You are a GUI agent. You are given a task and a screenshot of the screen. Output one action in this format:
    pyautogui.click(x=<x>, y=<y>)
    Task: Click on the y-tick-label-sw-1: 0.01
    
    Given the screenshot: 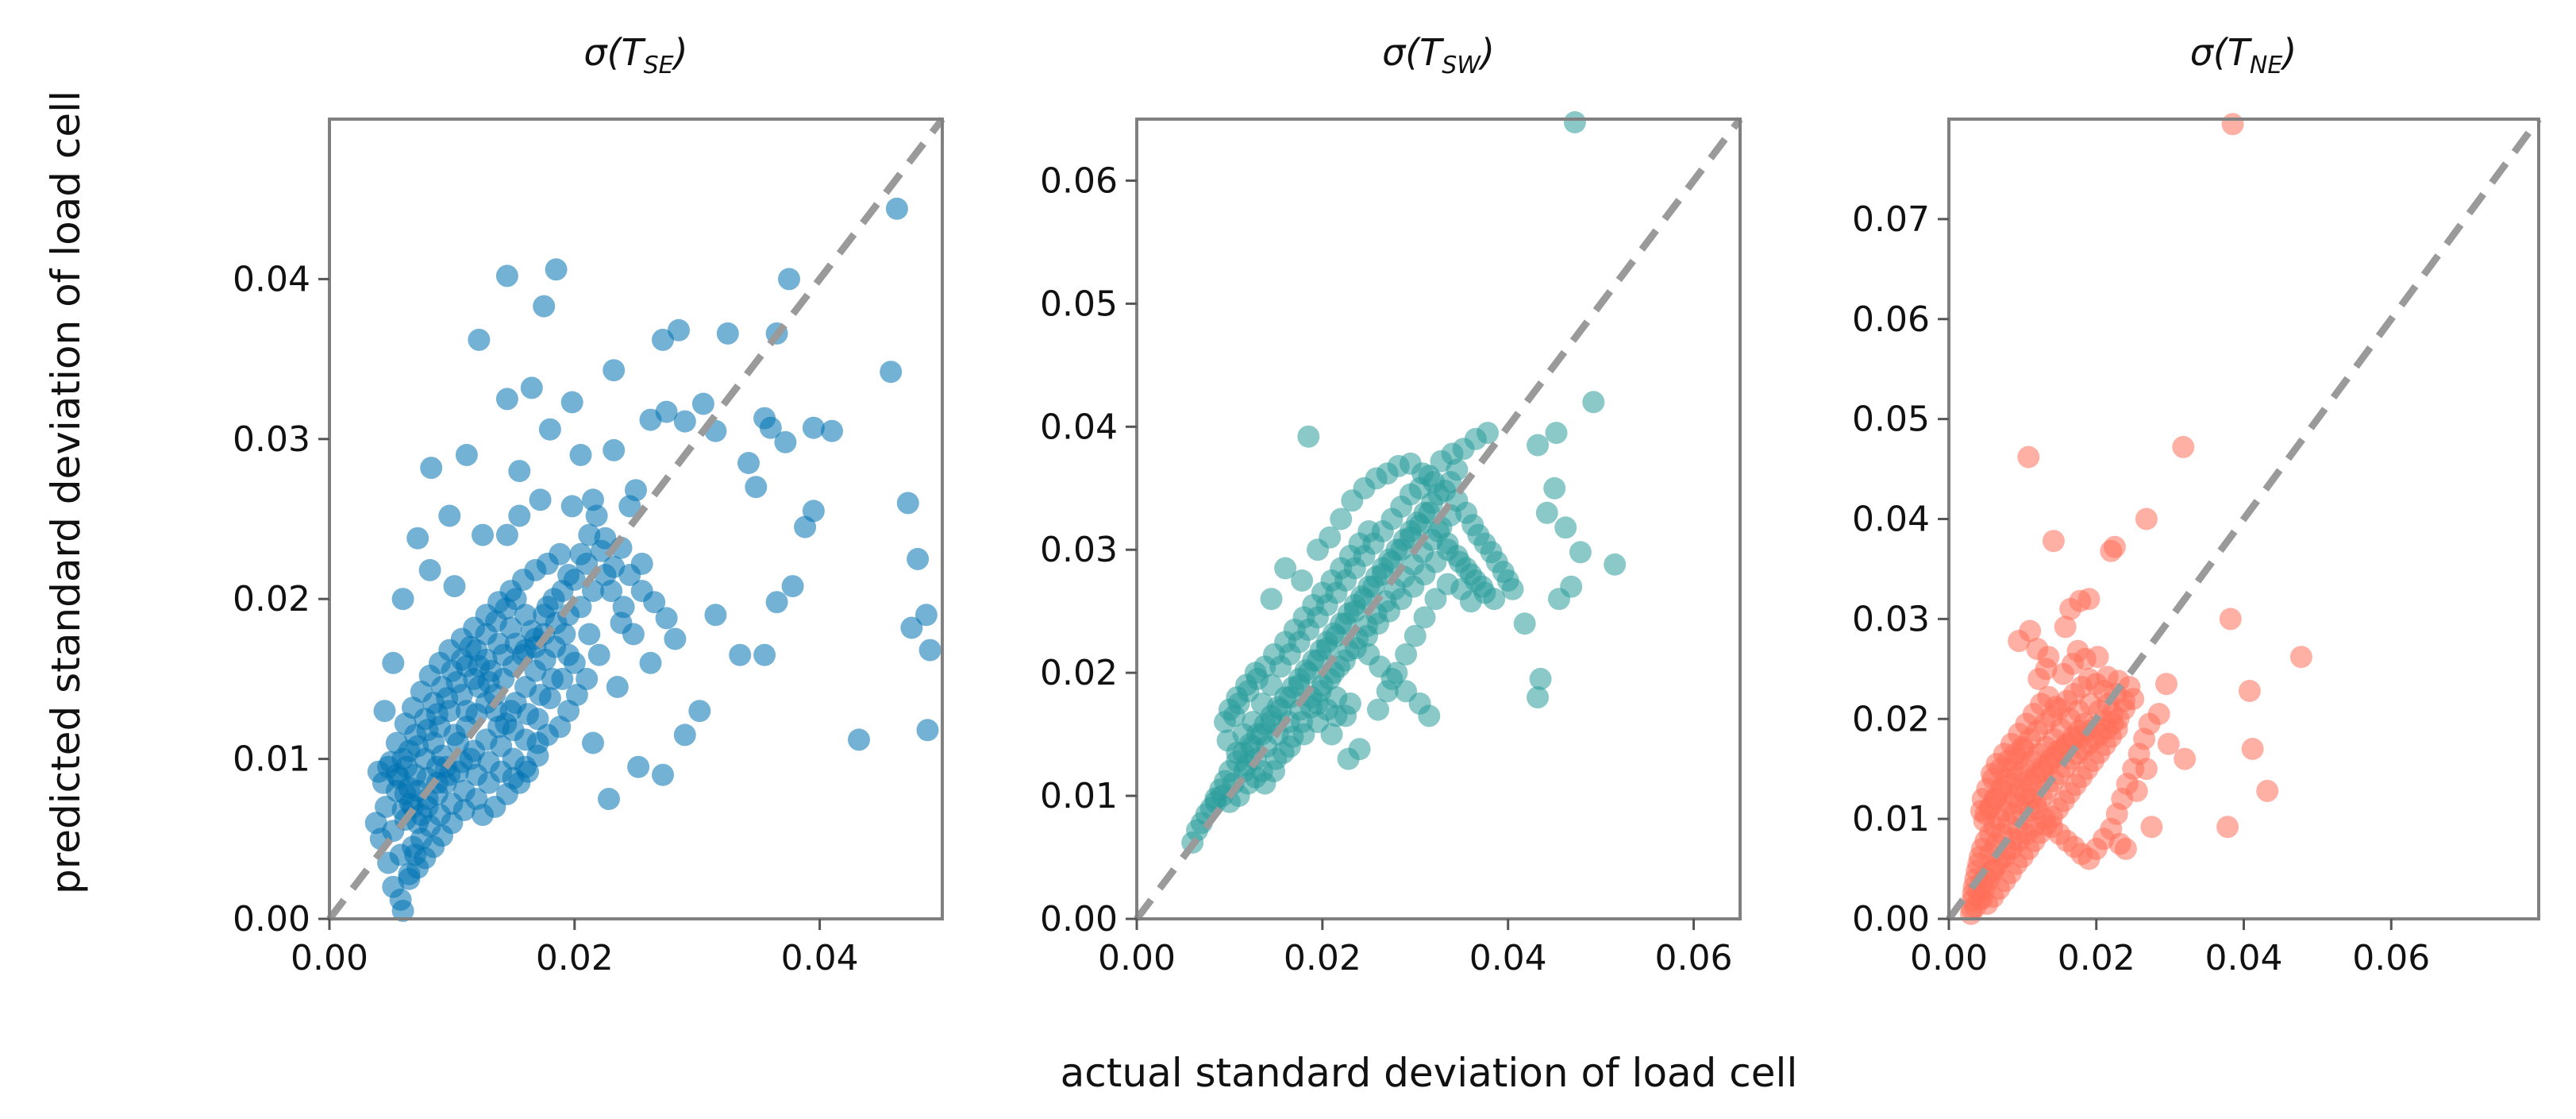 What is the action you would take?
    pyautogui.click(x=1079, y=796)
    